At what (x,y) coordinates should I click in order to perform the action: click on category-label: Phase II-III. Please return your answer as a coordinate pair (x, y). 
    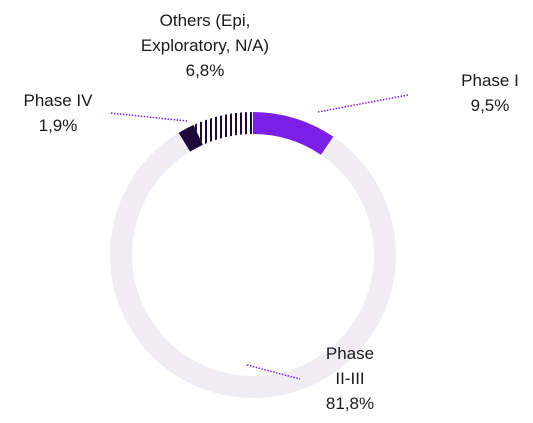
    Looking at the image, I should click on (350, 366).